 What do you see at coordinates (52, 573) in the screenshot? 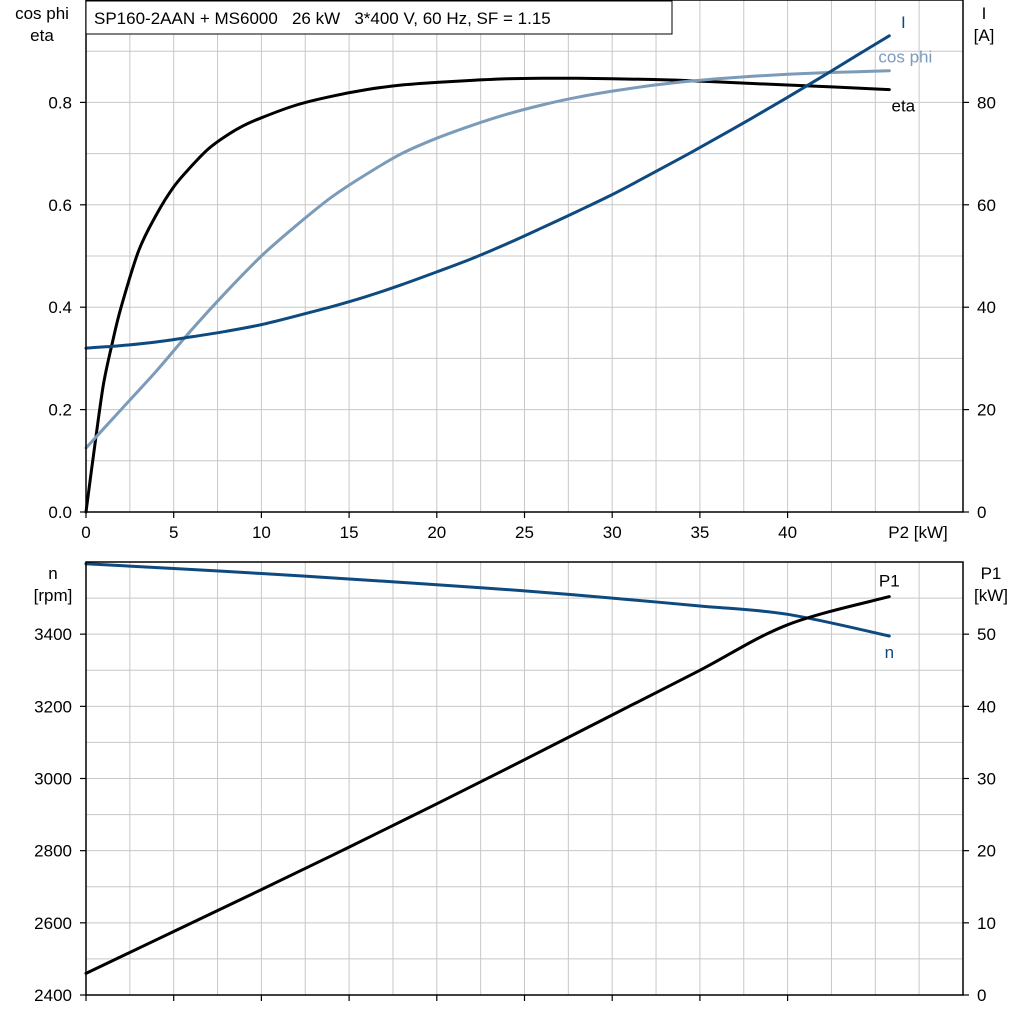
I see `bottom-left-axis-label-line1: n` at bounding box center [52, 573].